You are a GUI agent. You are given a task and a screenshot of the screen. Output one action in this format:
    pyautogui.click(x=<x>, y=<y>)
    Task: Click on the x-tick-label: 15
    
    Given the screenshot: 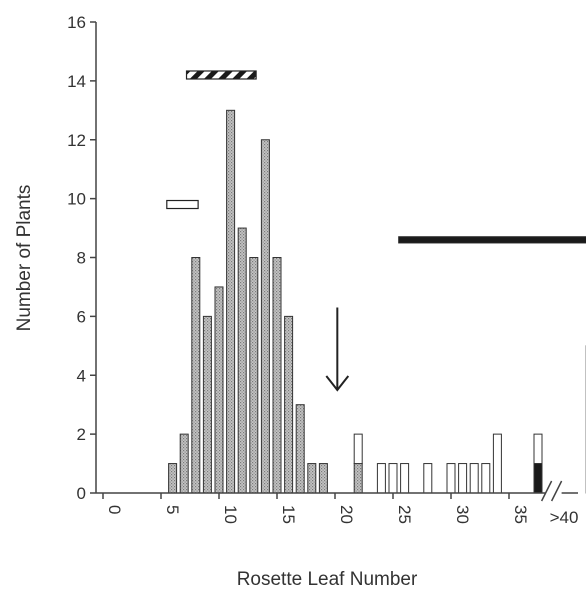 What is the action you would take?
    pyautogui.click(x=288, y=514)
    